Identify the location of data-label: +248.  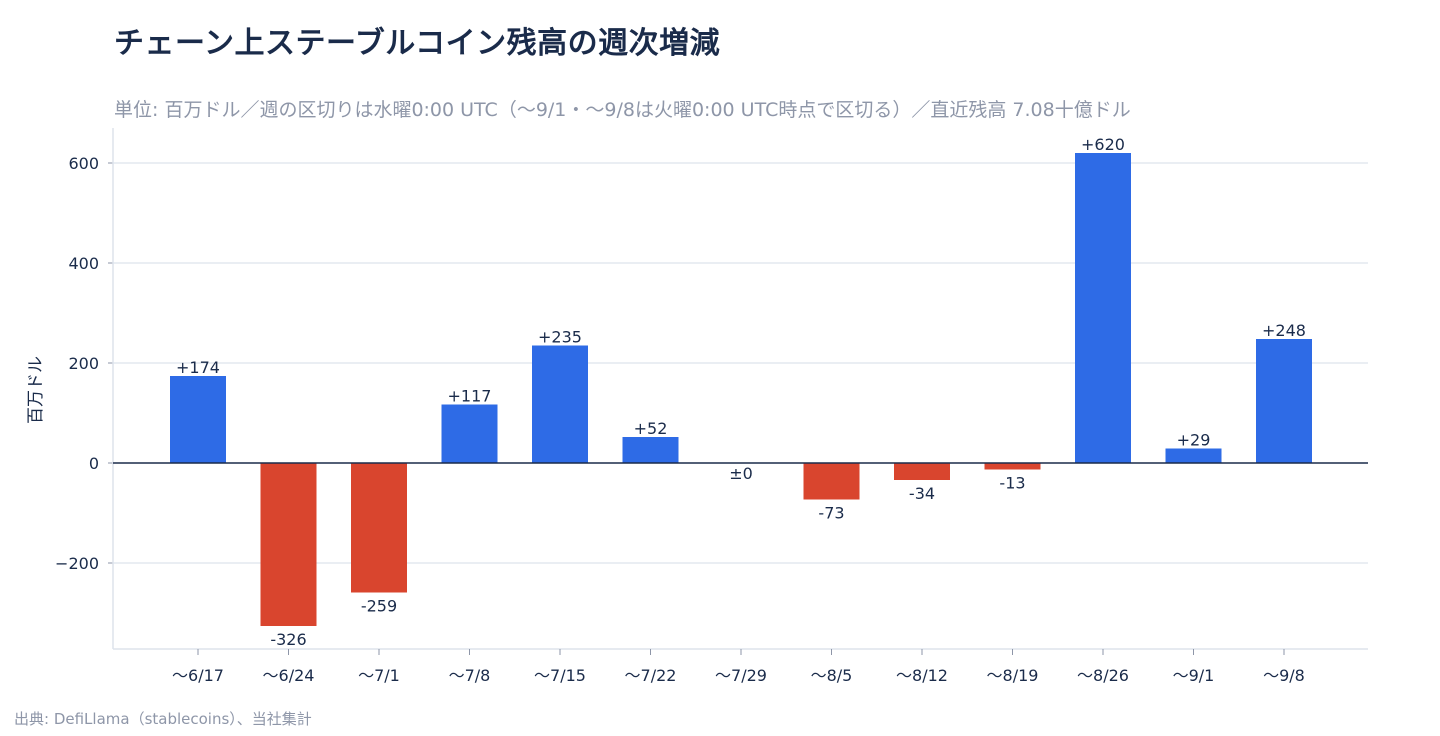
(1284, 330).